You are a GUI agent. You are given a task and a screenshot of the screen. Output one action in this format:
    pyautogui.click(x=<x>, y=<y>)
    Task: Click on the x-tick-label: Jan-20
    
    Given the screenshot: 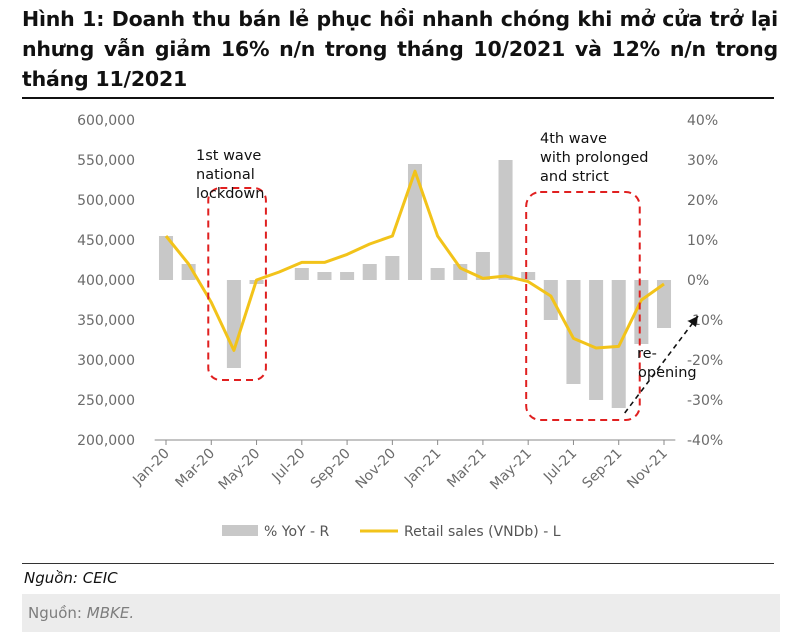 What is the action you would take?
    pyautogui.click(x=150, y=467)
    